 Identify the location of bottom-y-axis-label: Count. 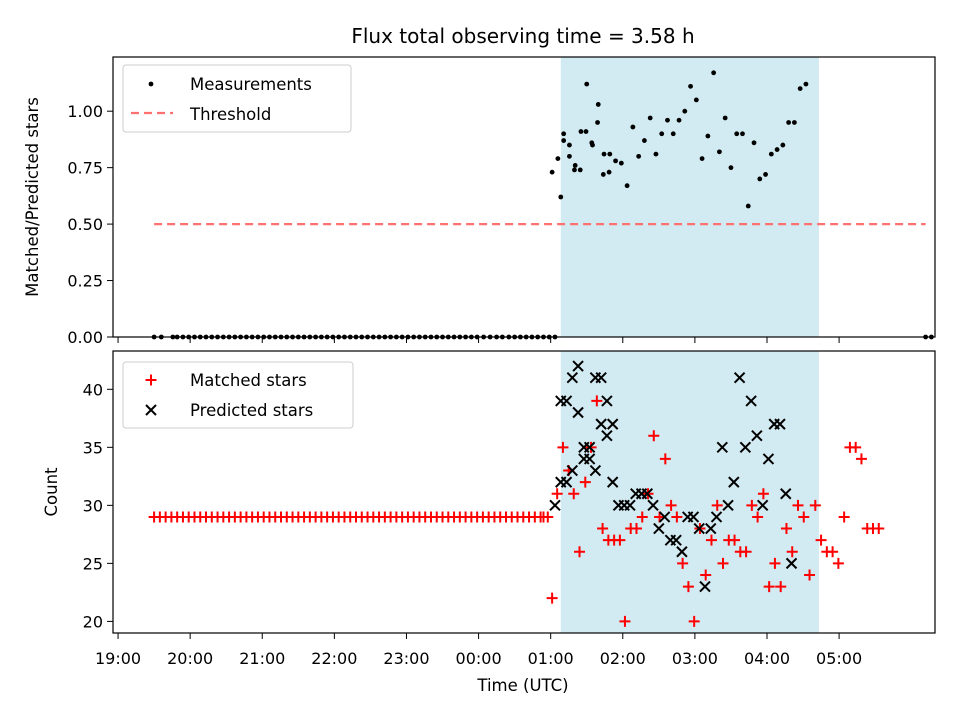
(51, 492).